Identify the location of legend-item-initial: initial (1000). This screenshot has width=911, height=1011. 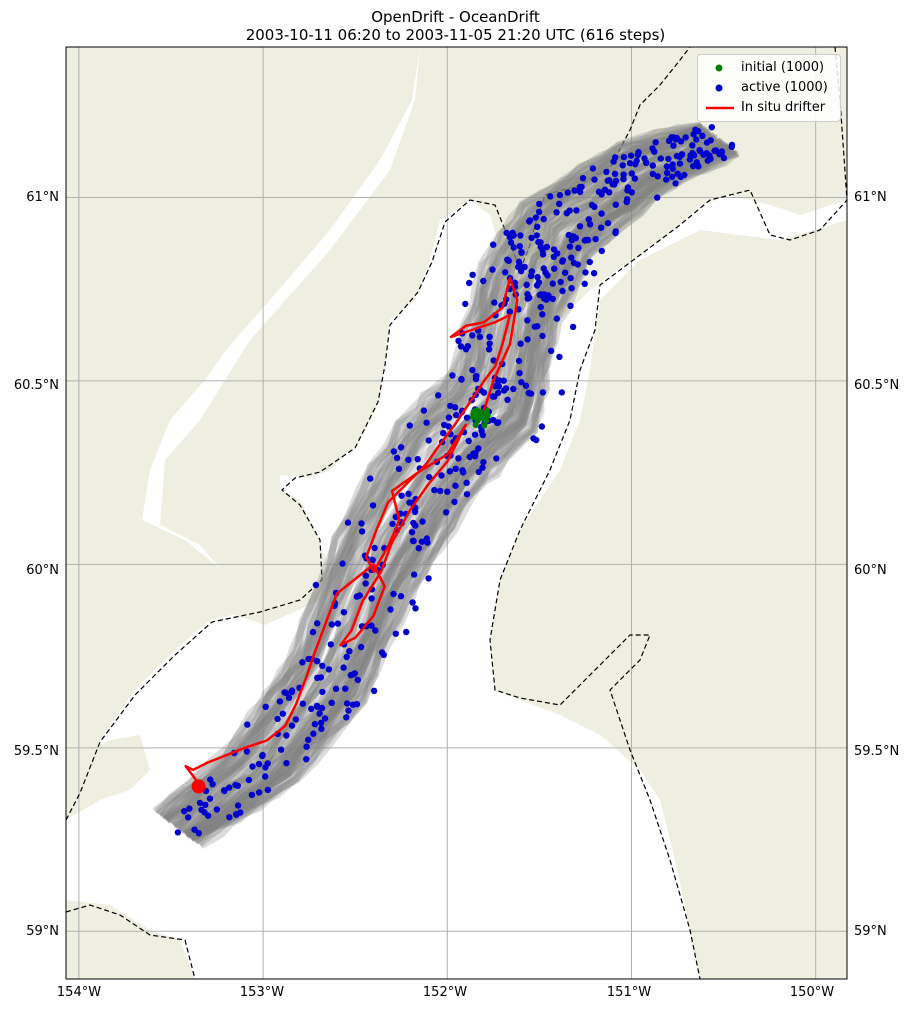
(769, 68).